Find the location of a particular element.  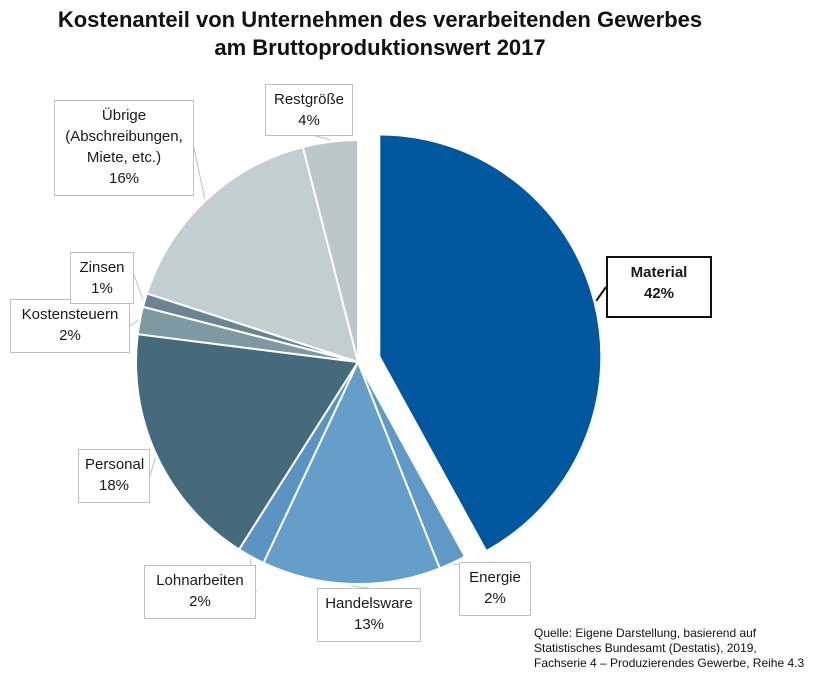

callout-handelsware: Handelsware 13% is located at coordinates (369, 615).